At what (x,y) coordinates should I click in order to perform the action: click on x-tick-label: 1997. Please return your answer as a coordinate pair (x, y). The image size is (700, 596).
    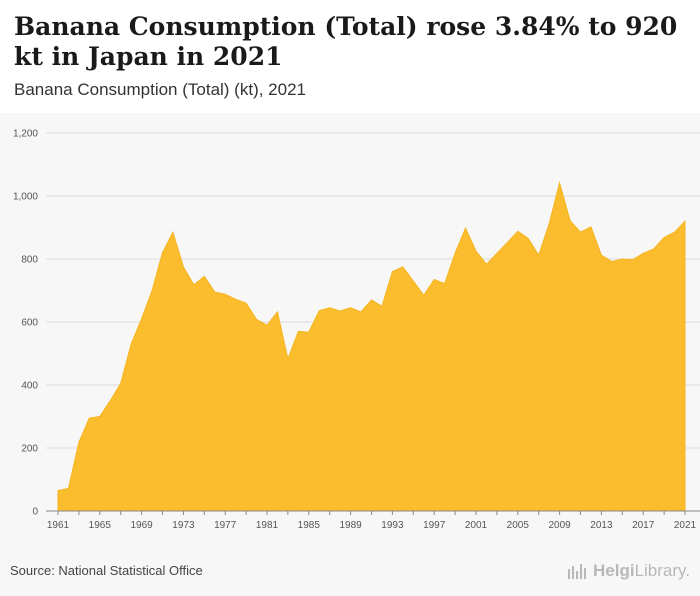
    Looking at the image, I should click on (434, 525).